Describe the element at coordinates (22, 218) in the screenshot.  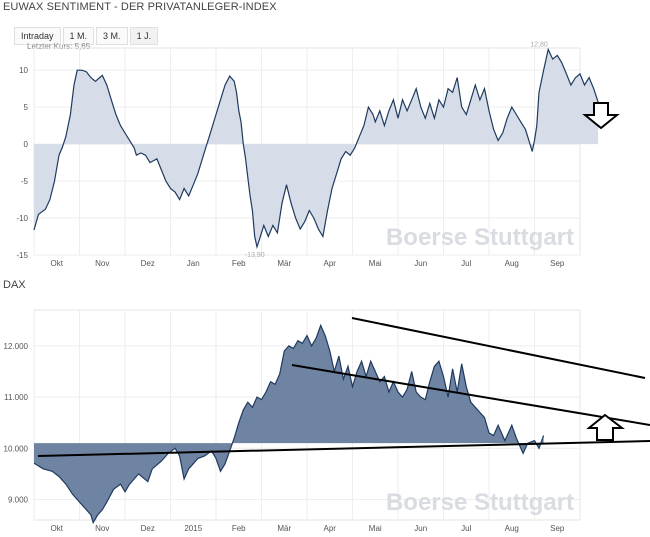
I see `y-tick-label: -10` at that location.